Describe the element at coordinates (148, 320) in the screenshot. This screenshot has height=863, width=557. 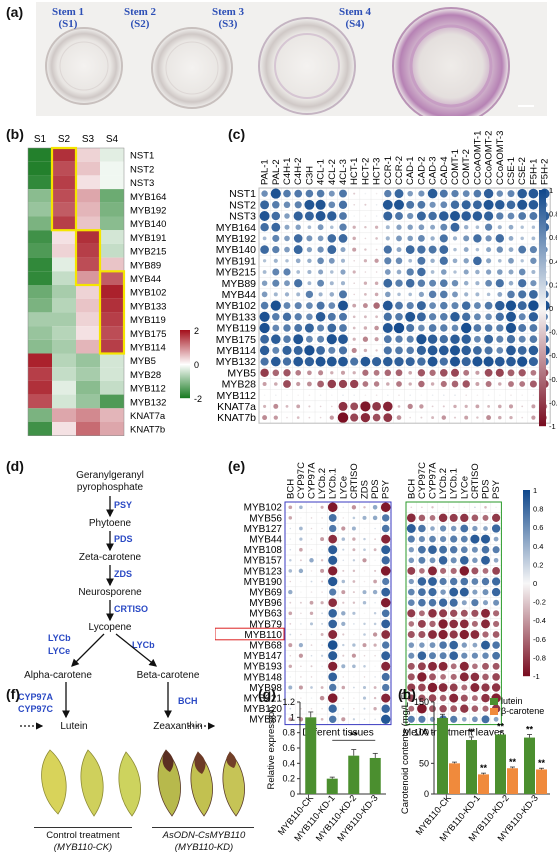
I see `heatmap-b-row-label: MYB119` at that location.